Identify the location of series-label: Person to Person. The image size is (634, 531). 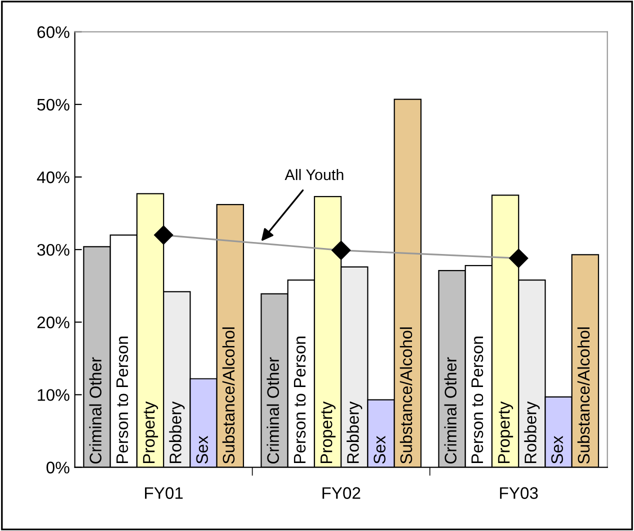
(122, 400).